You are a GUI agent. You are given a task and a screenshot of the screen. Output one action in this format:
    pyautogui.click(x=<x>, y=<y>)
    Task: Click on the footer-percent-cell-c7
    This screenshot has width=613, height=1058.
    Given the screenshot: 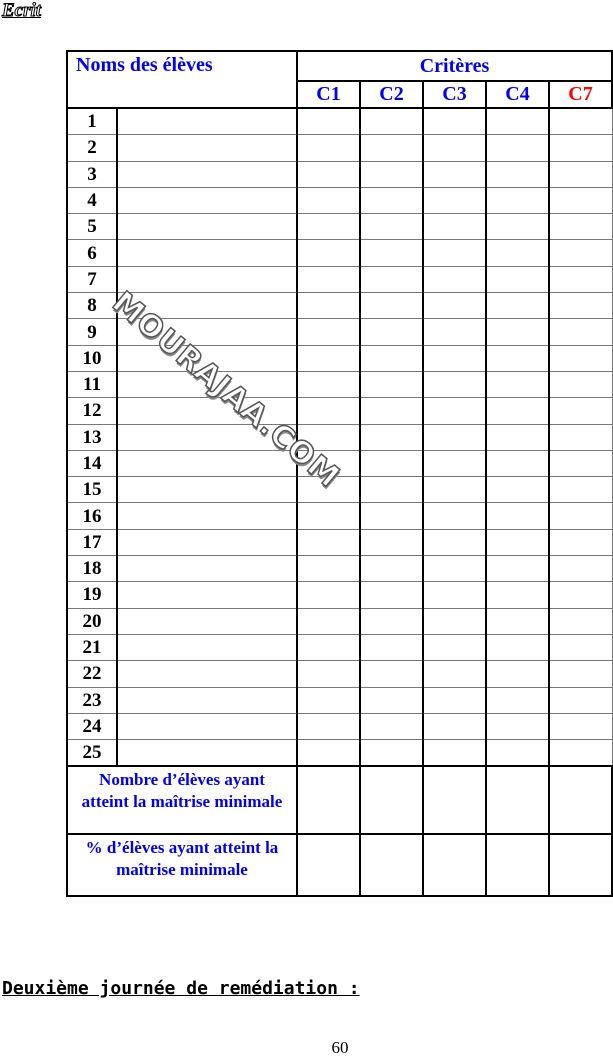 What is the action you would take?
    pyautogui.click(x=580, y=865)
    